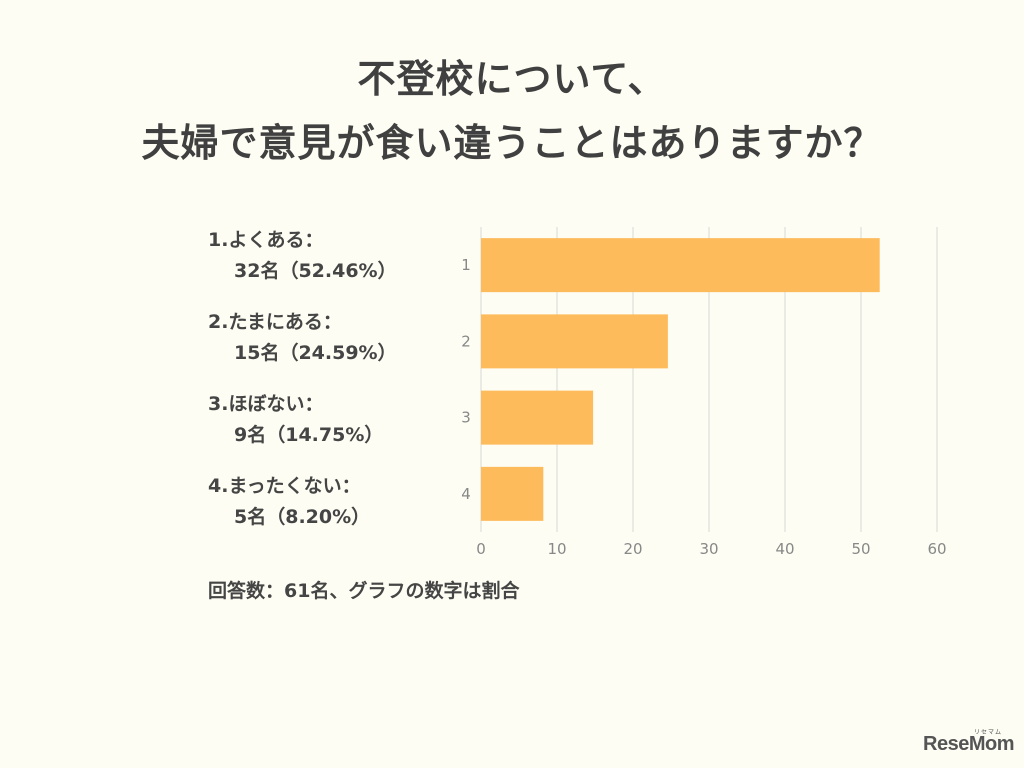 This screenshot has width=1024, height=768. What do you see at coordinates (860, 549) in the screenshot?
I see `x-tick-label-50: 50` at bounding box center [860, 549].